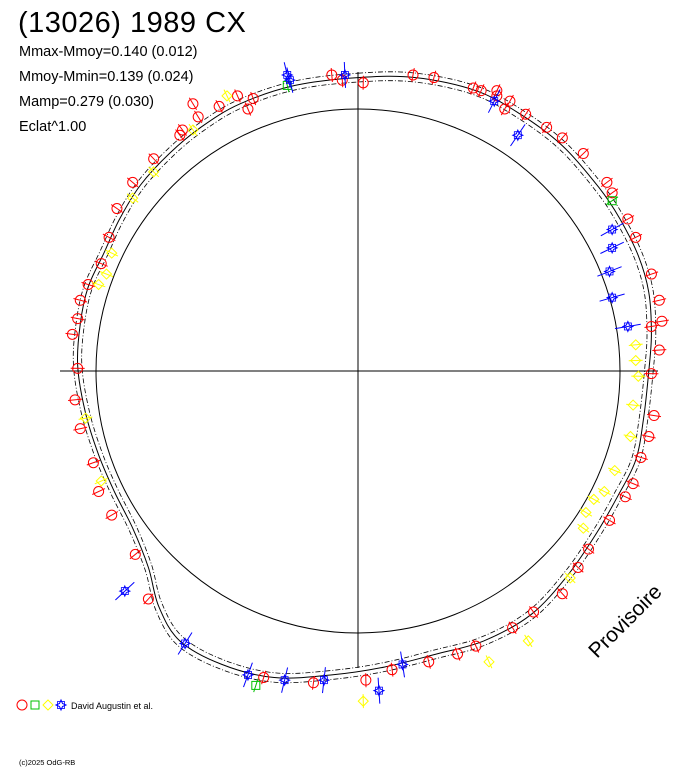 This screenshot has width=688, height=768. I want to click on stat-mmax-mmoy: Mmax-Mmoy=0.140 (0.012), so click(108, 52).